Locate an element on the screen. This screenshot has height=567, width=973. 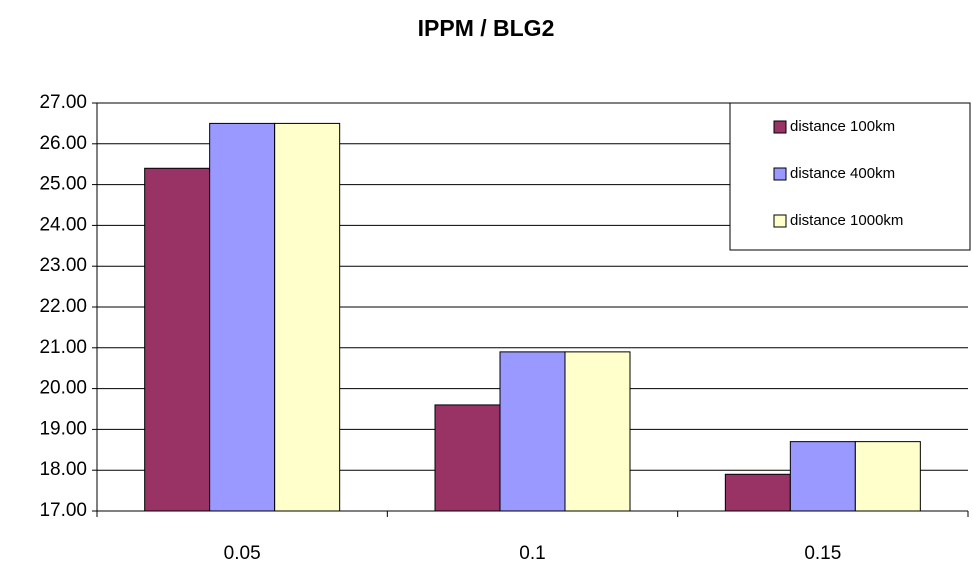
legend-label: distance 400km is located at coordinates (842, 173).